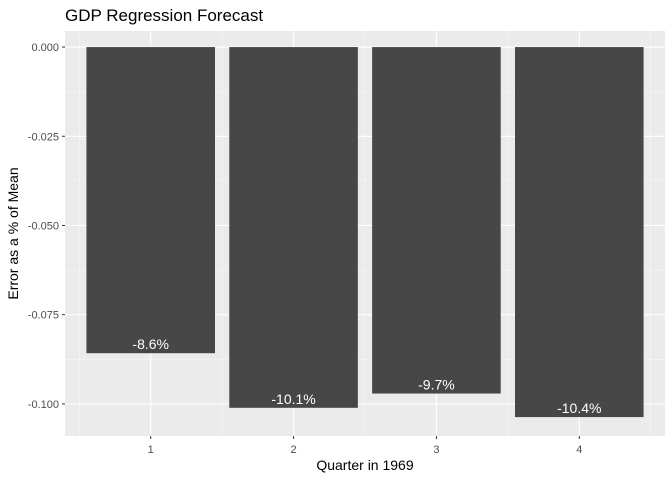 This screenshot has height=480, width=672. What do you see at coordinates (294, 450) in the screenshot?
I see `x-tick-label: 2` at bounding box center [294, 450].